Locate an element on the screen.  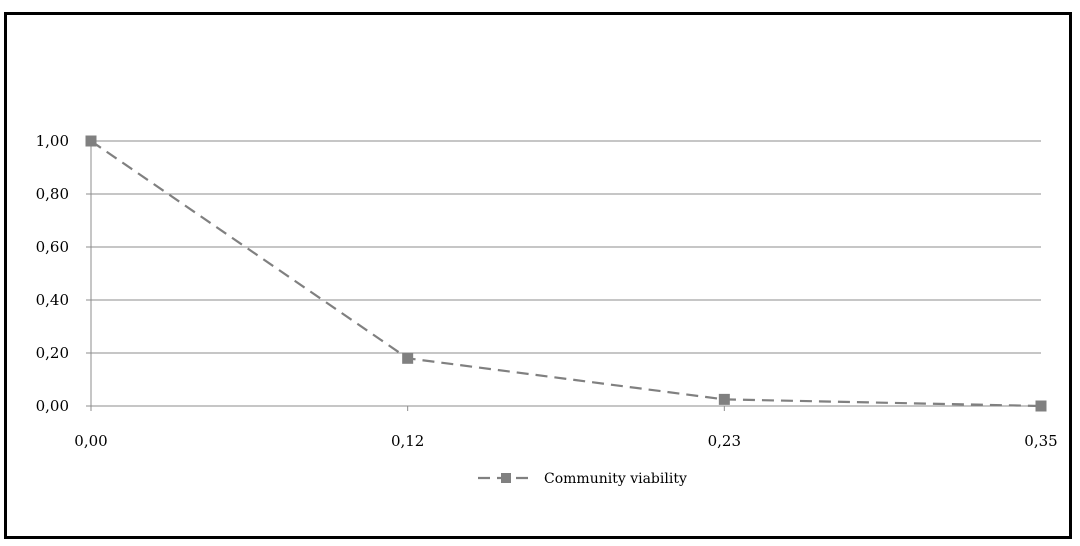
x-tick-label: 0,12 is located at coordinates (407, 441).